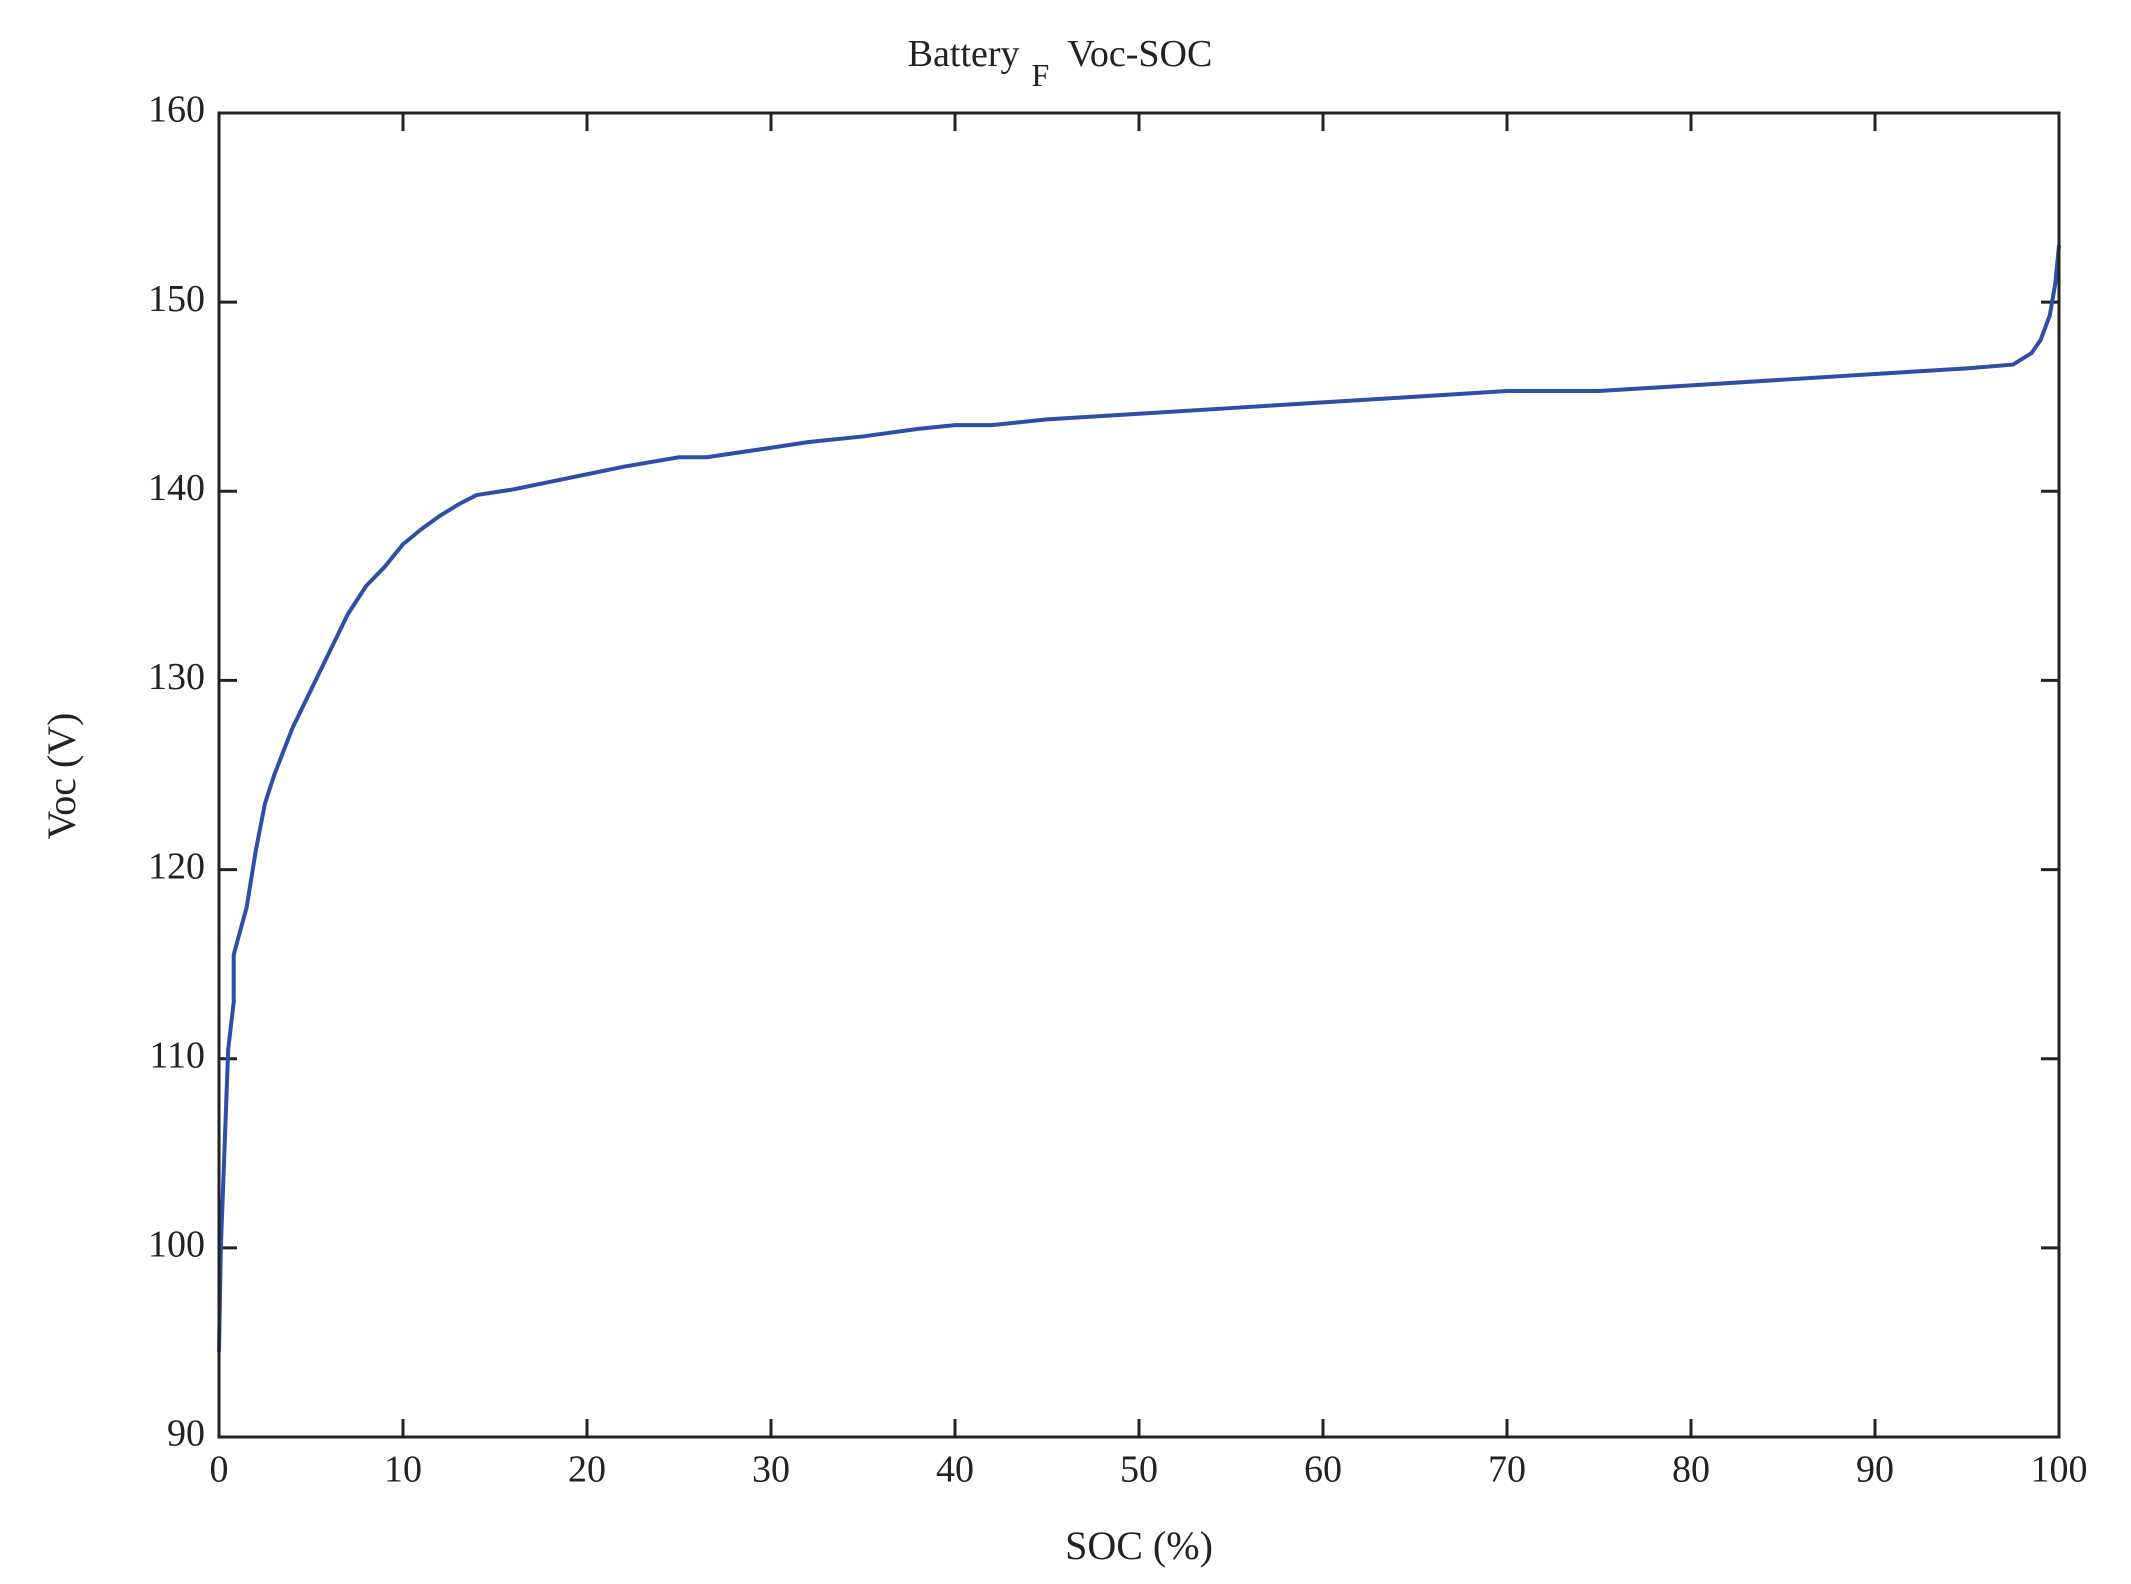 Image resolution: width=2131 pixels, height=1584 pixels. I want to click on y-tick-label: 90, so click(186, 1434).